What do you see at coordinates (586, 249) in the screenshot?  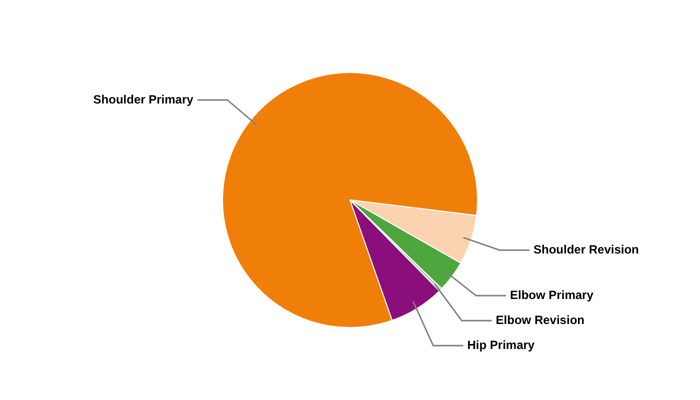 I see `slice-label: Shoulder Revision` at bounding box center [586, 249].